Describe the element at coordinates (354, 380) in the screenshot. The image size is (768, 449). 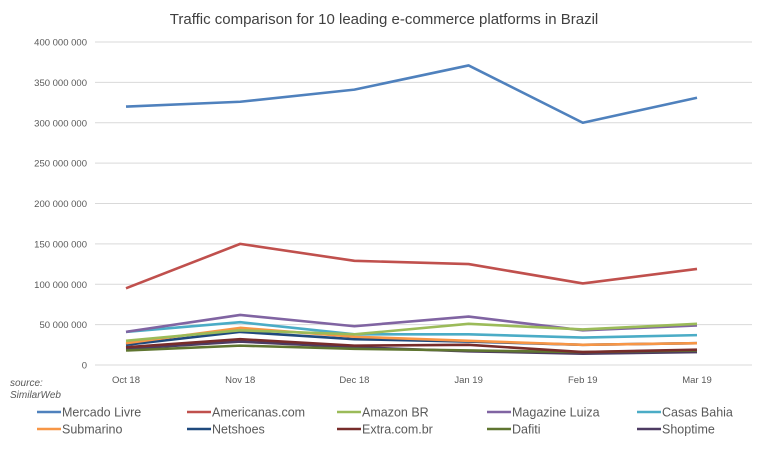
I see `x-tick-label: Dec 18` at that location.